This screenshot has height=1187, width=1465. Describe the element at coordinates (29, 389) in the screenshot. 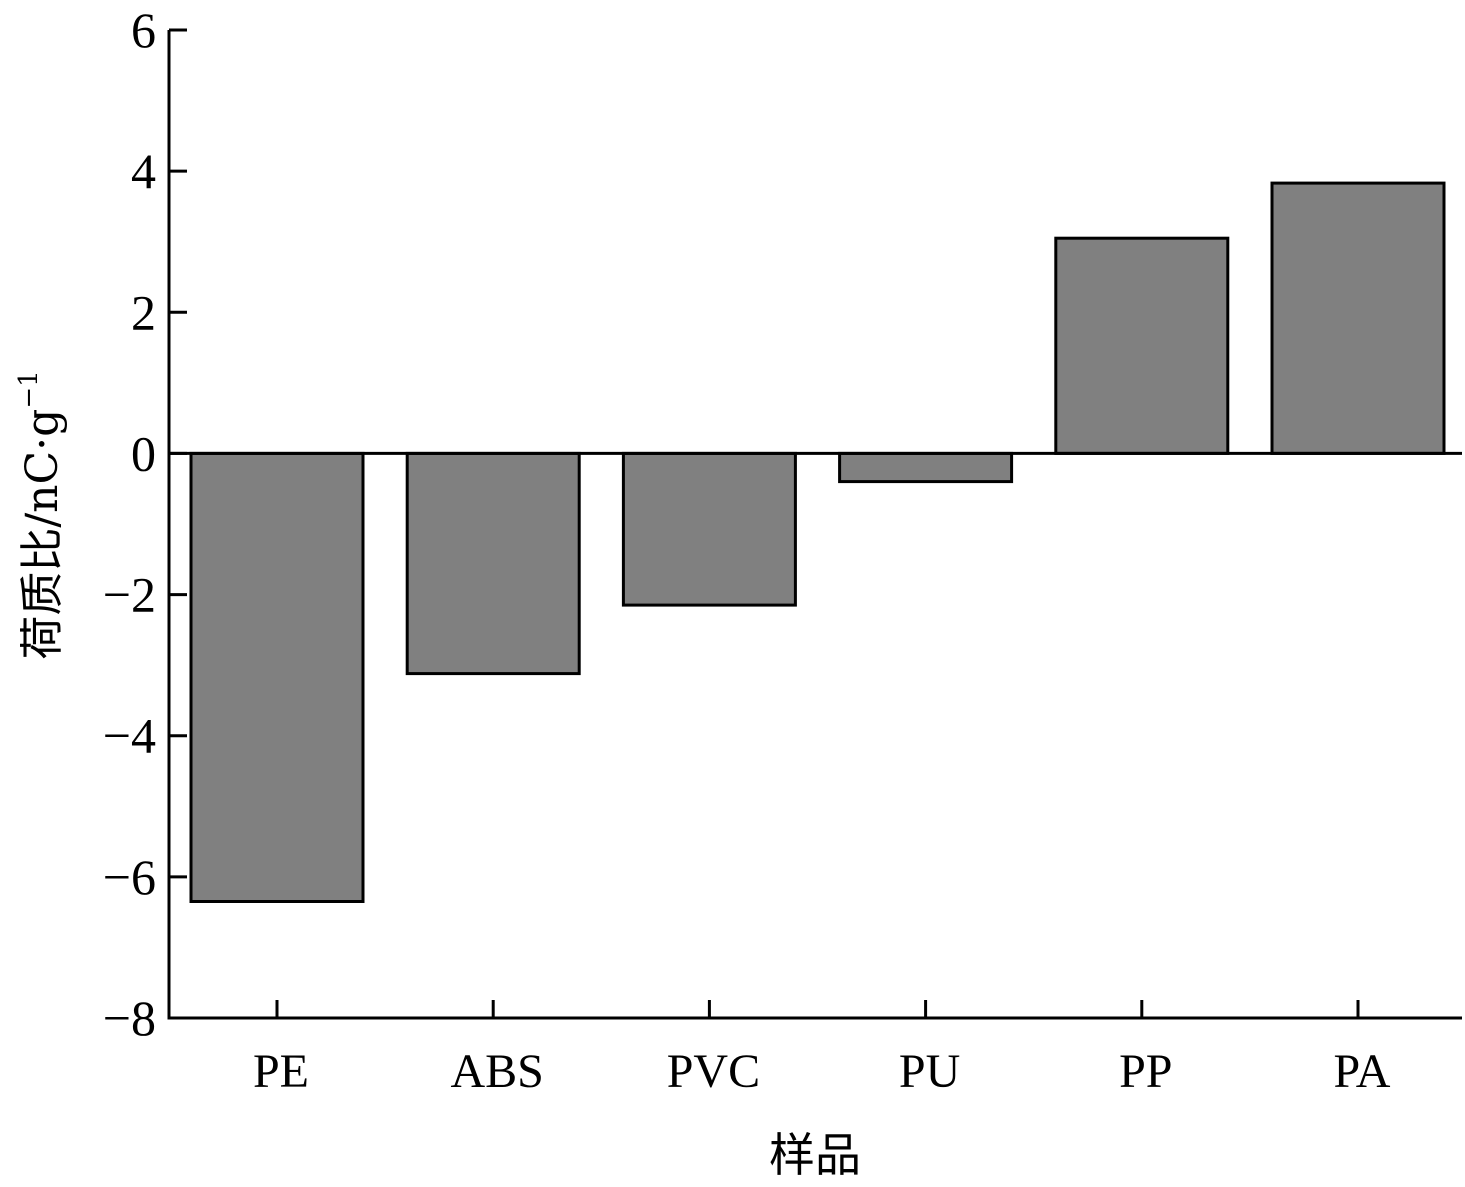

I see `y-axis-label-exponent: −1` at that location.